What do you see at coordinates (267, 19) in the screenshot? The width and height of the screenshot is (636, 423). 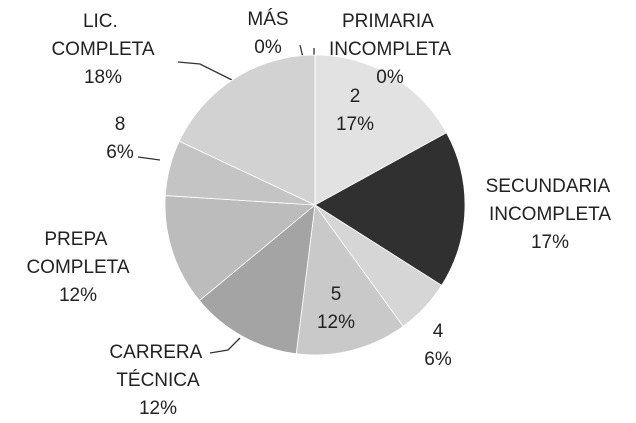 I see `category-label: MÁS` at bounding box center [267, 19].